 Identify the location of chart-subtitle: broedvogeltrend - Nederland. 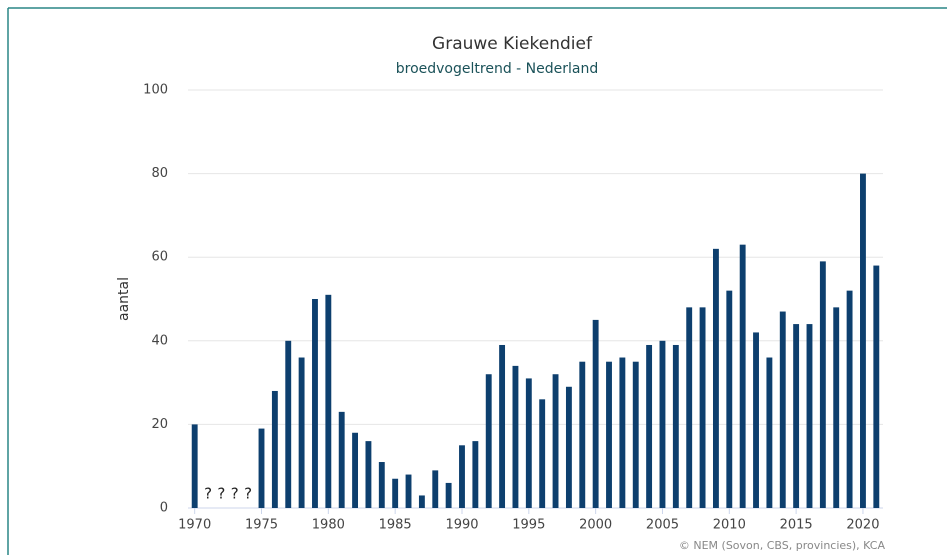
(497, 69).